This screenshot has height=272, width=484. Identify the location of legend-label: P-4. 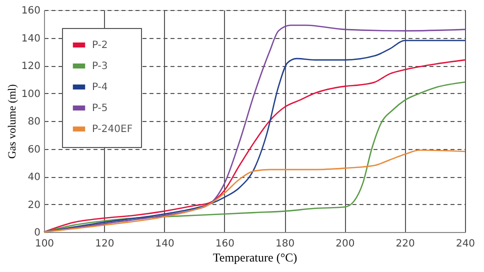
(100, 87).